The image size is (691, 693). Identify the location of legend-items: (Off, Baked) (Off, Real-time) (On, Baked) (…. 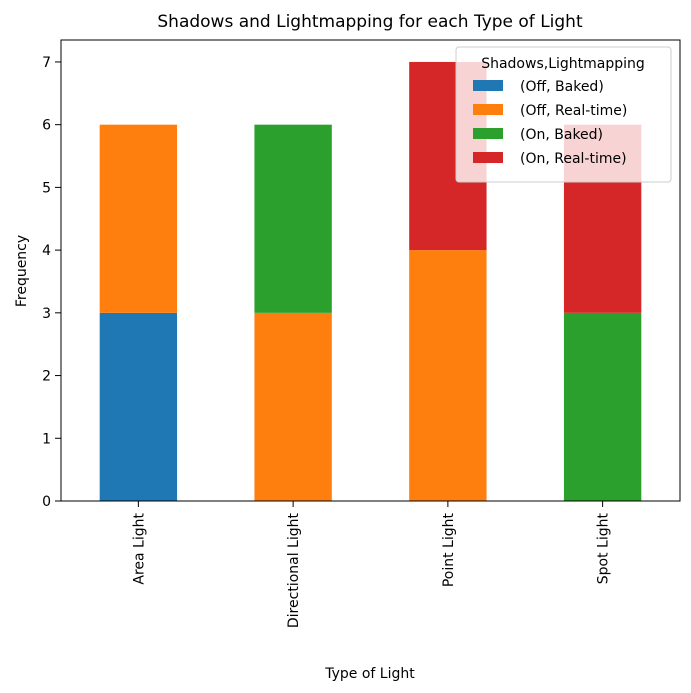
(550, 123).